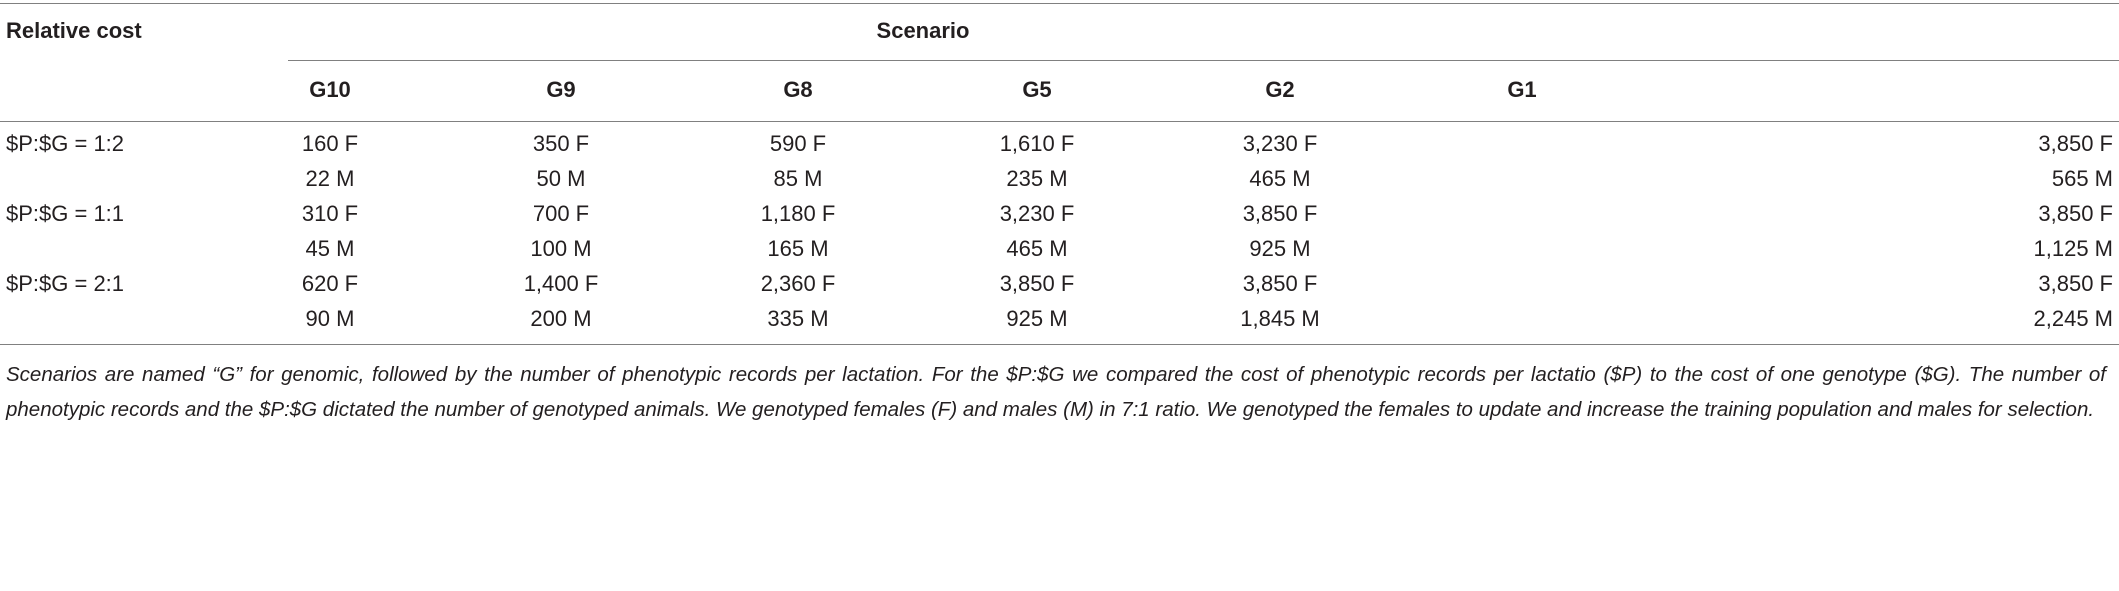  I want to click on table-cell: 235 M, so click(1037, 178).